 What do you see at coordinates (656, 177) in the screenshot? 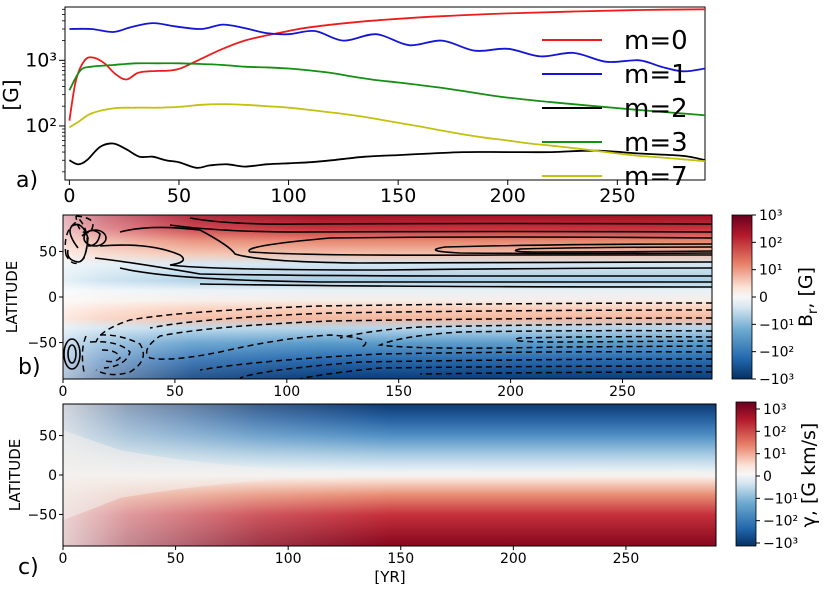
I see `legend-label-m7: m=7` at bounding box center [656, 177].